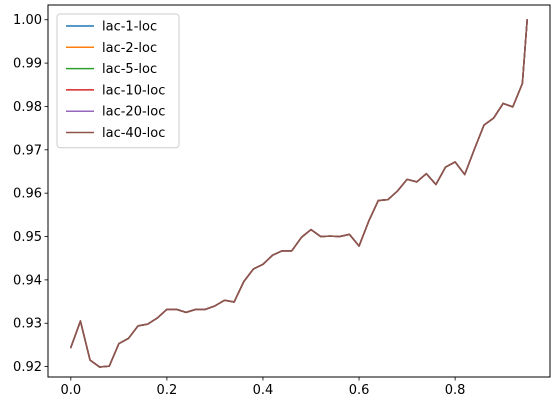  Describe the element at coordinates (129, 27) in the screenshot. I see `legend-label-lac-1-loc: lac-1-loc` at that location.